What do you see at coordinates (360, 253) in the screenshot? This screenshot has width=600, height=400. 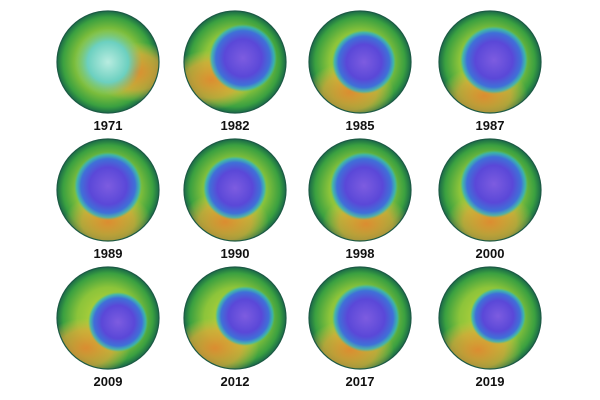 I see `year-label: 1998` at bounding box center [360, 253].